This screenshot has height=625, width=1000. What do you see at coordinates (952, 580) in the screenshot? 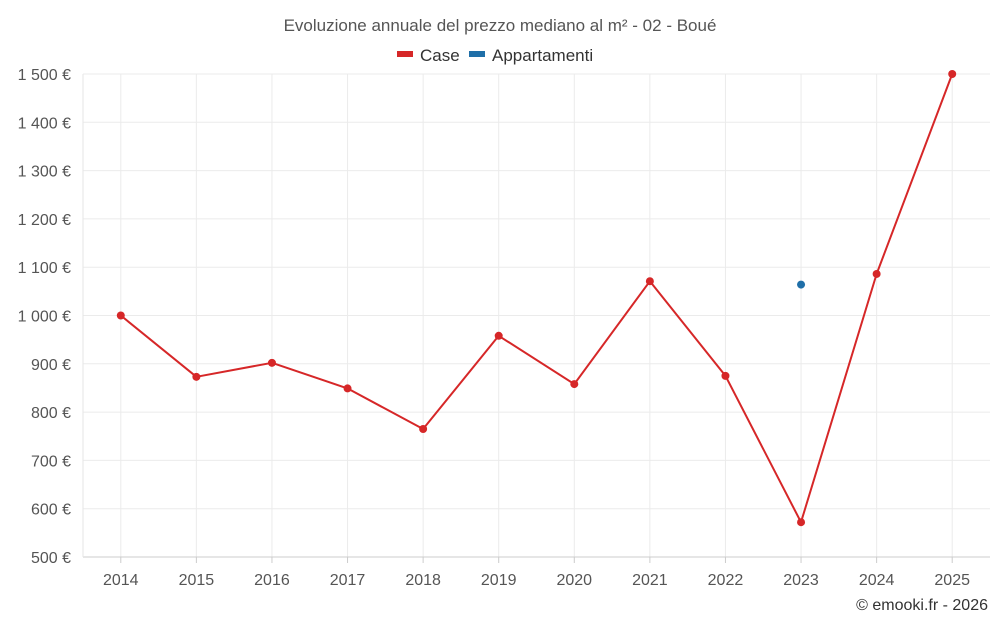
I see `x-tick-label: 2025` at bounding box center [952, 580].